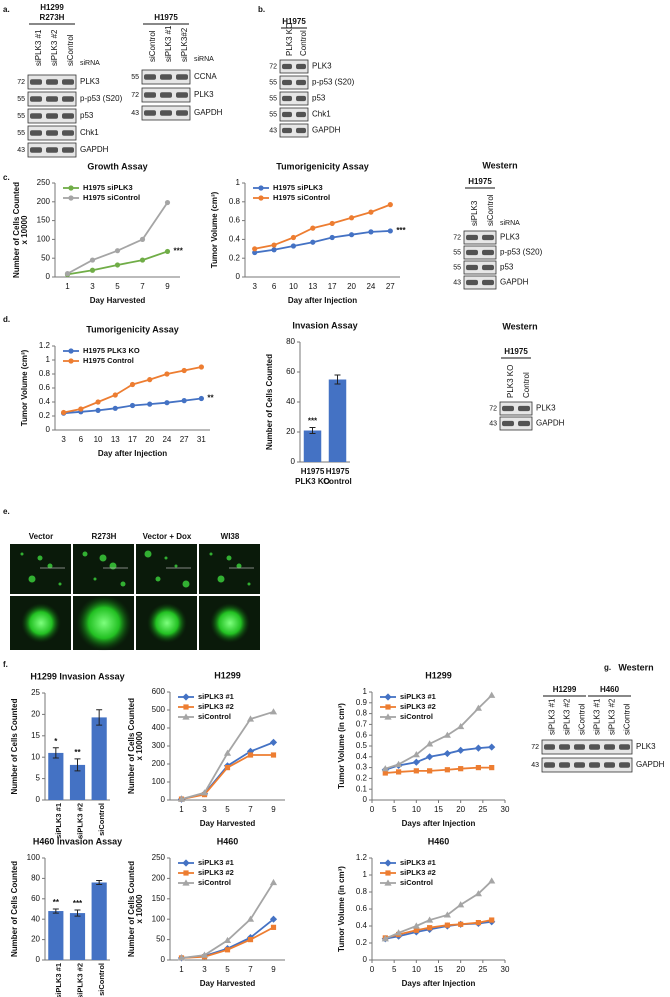  What do you see at coordinates (111, 350) in the screenshot?
I see `legend-label: H1975 PLK3 KO` at bounding box center [111, 350].